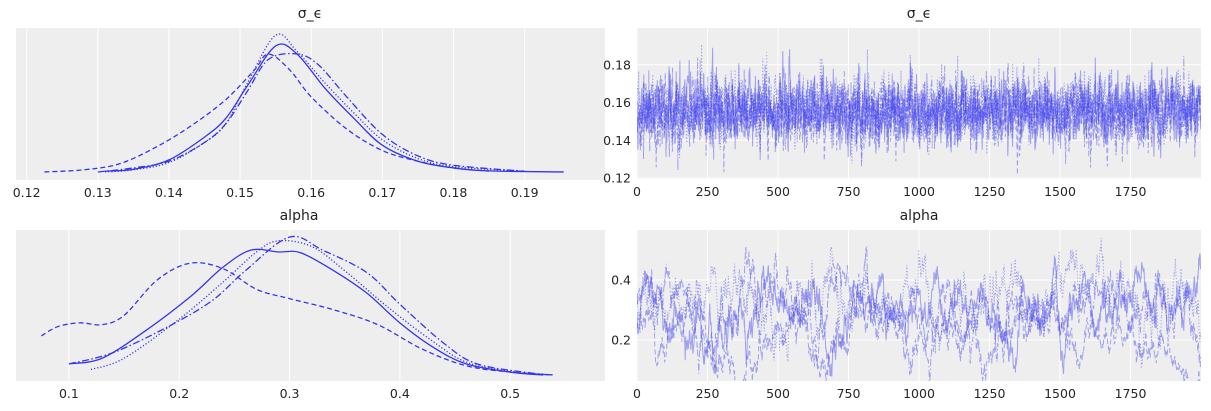 The image size is (1211, 411). What do you see at coordinates (290, 393) in the screenshot?
I see `x-tick-label: 0.3` at bounding box center [290, 393].